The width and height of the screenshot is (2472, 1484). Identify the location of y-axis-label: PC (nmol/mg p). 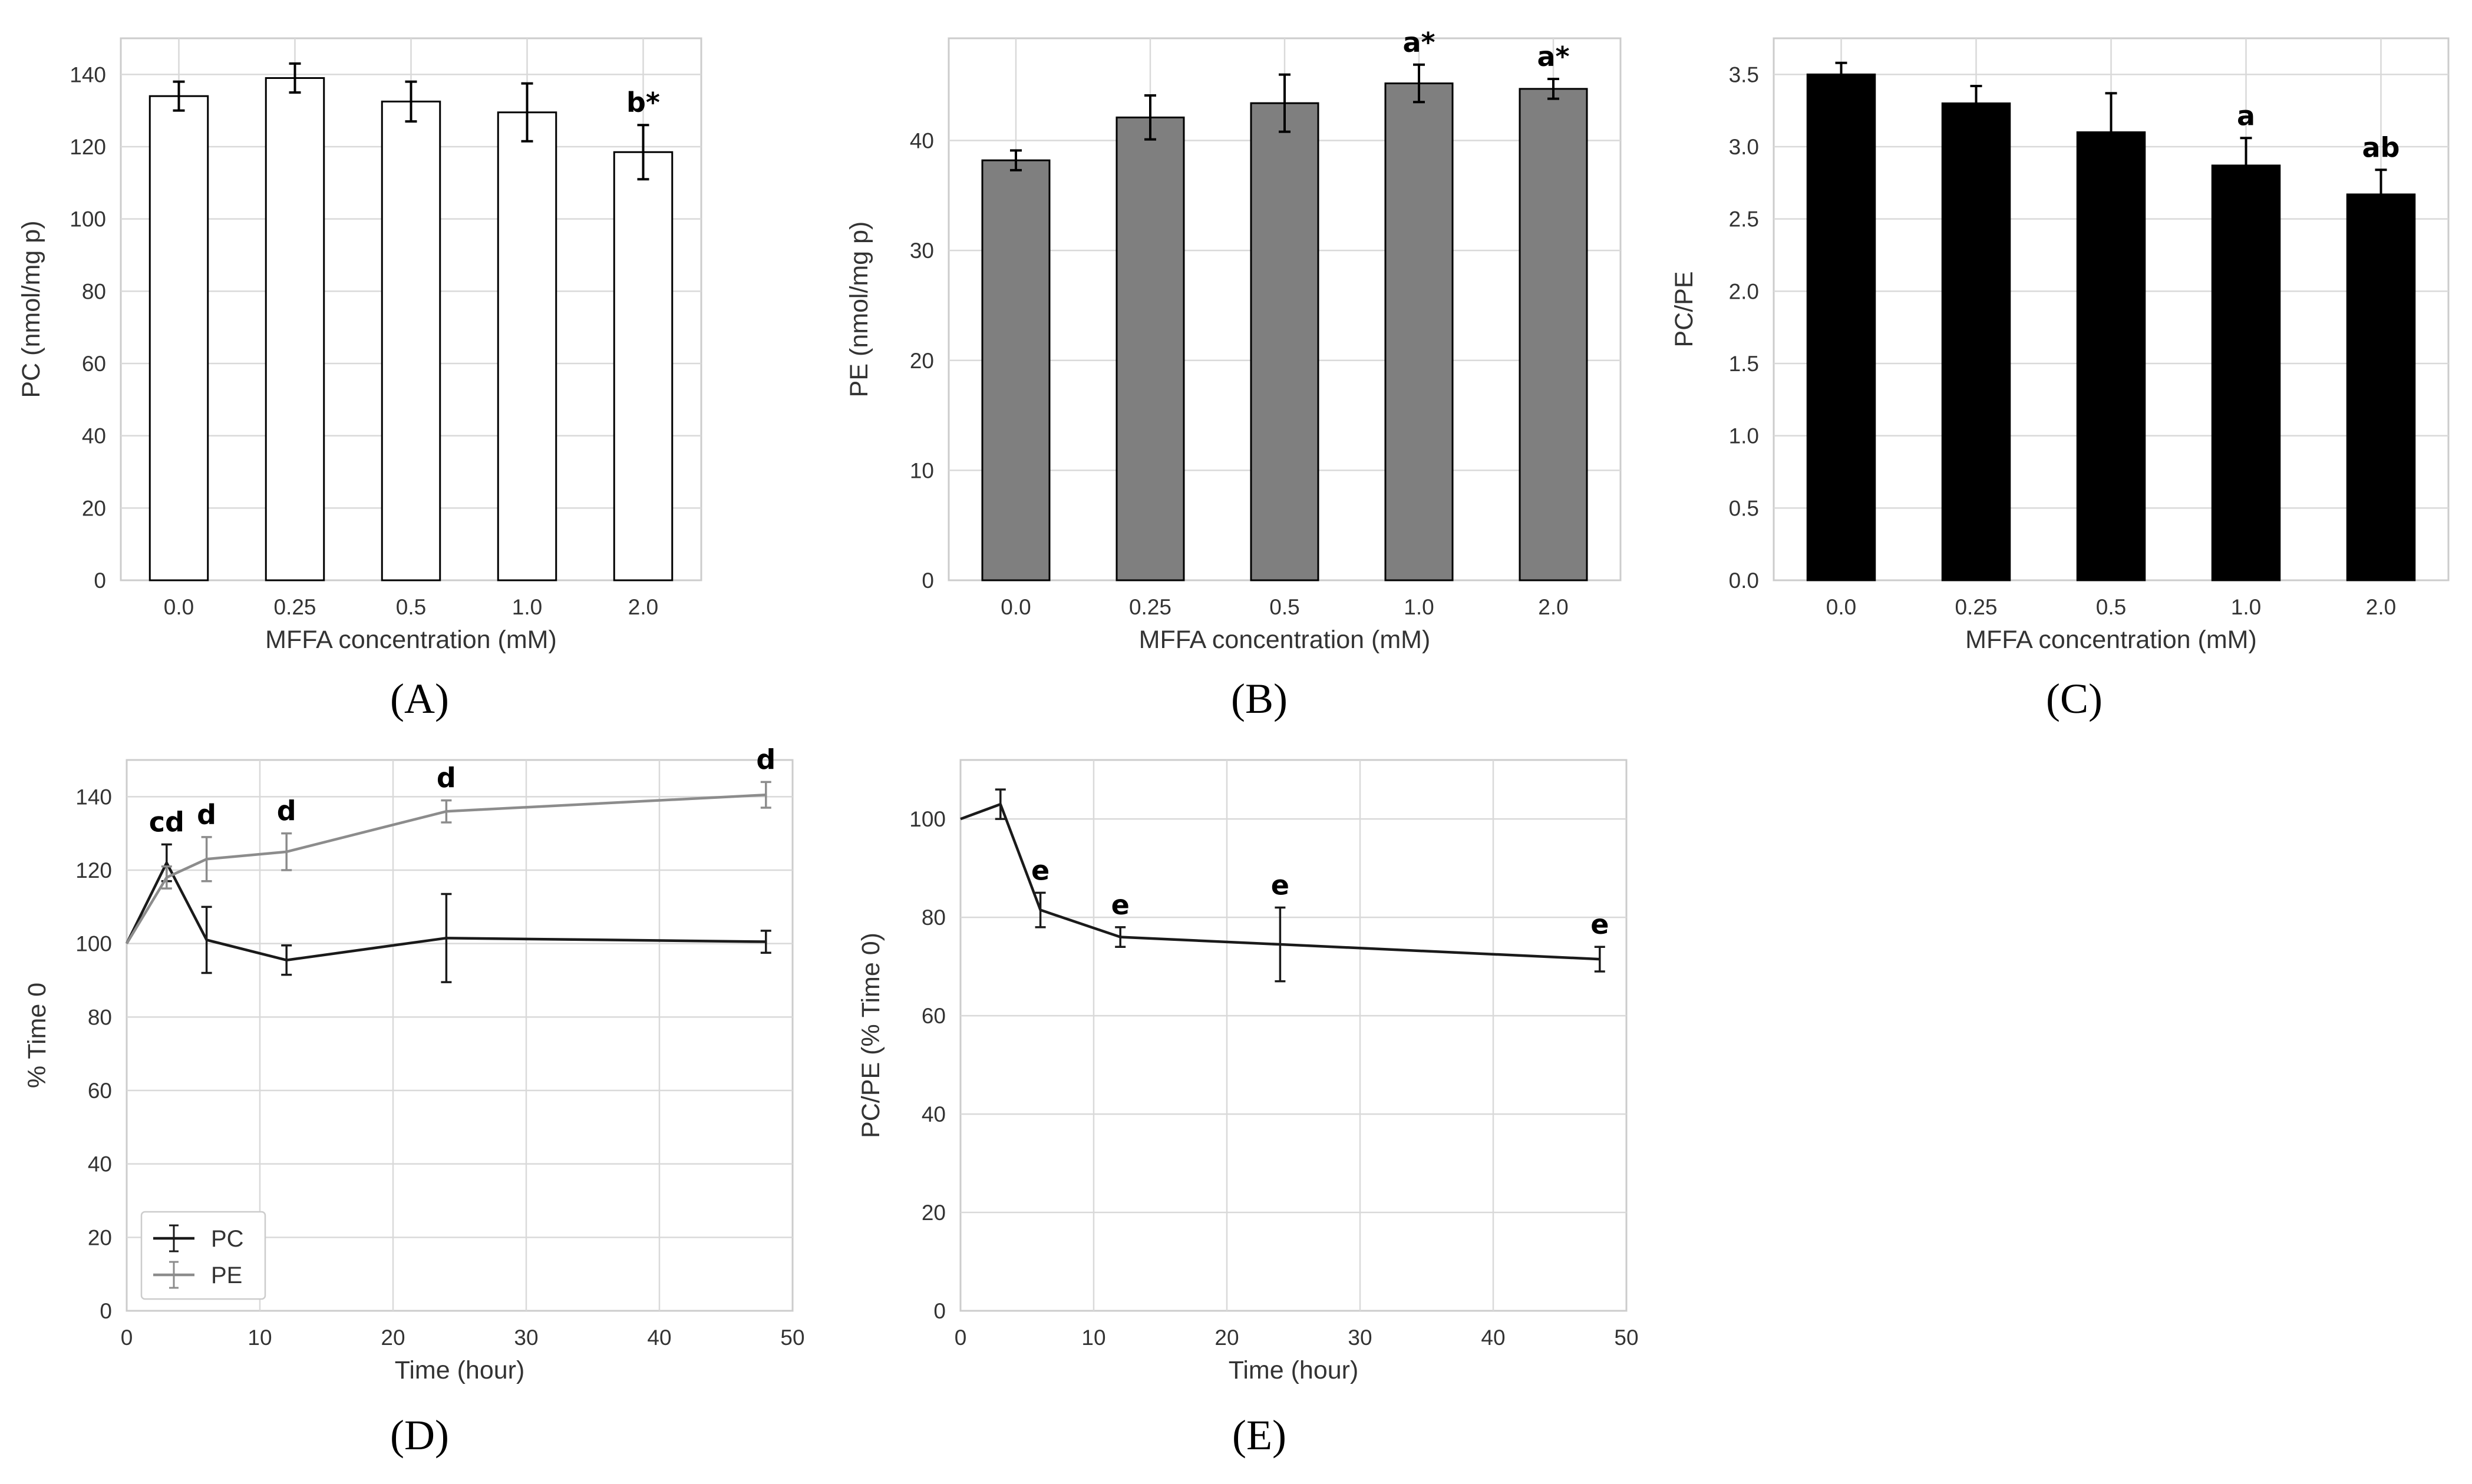
(31, 309).